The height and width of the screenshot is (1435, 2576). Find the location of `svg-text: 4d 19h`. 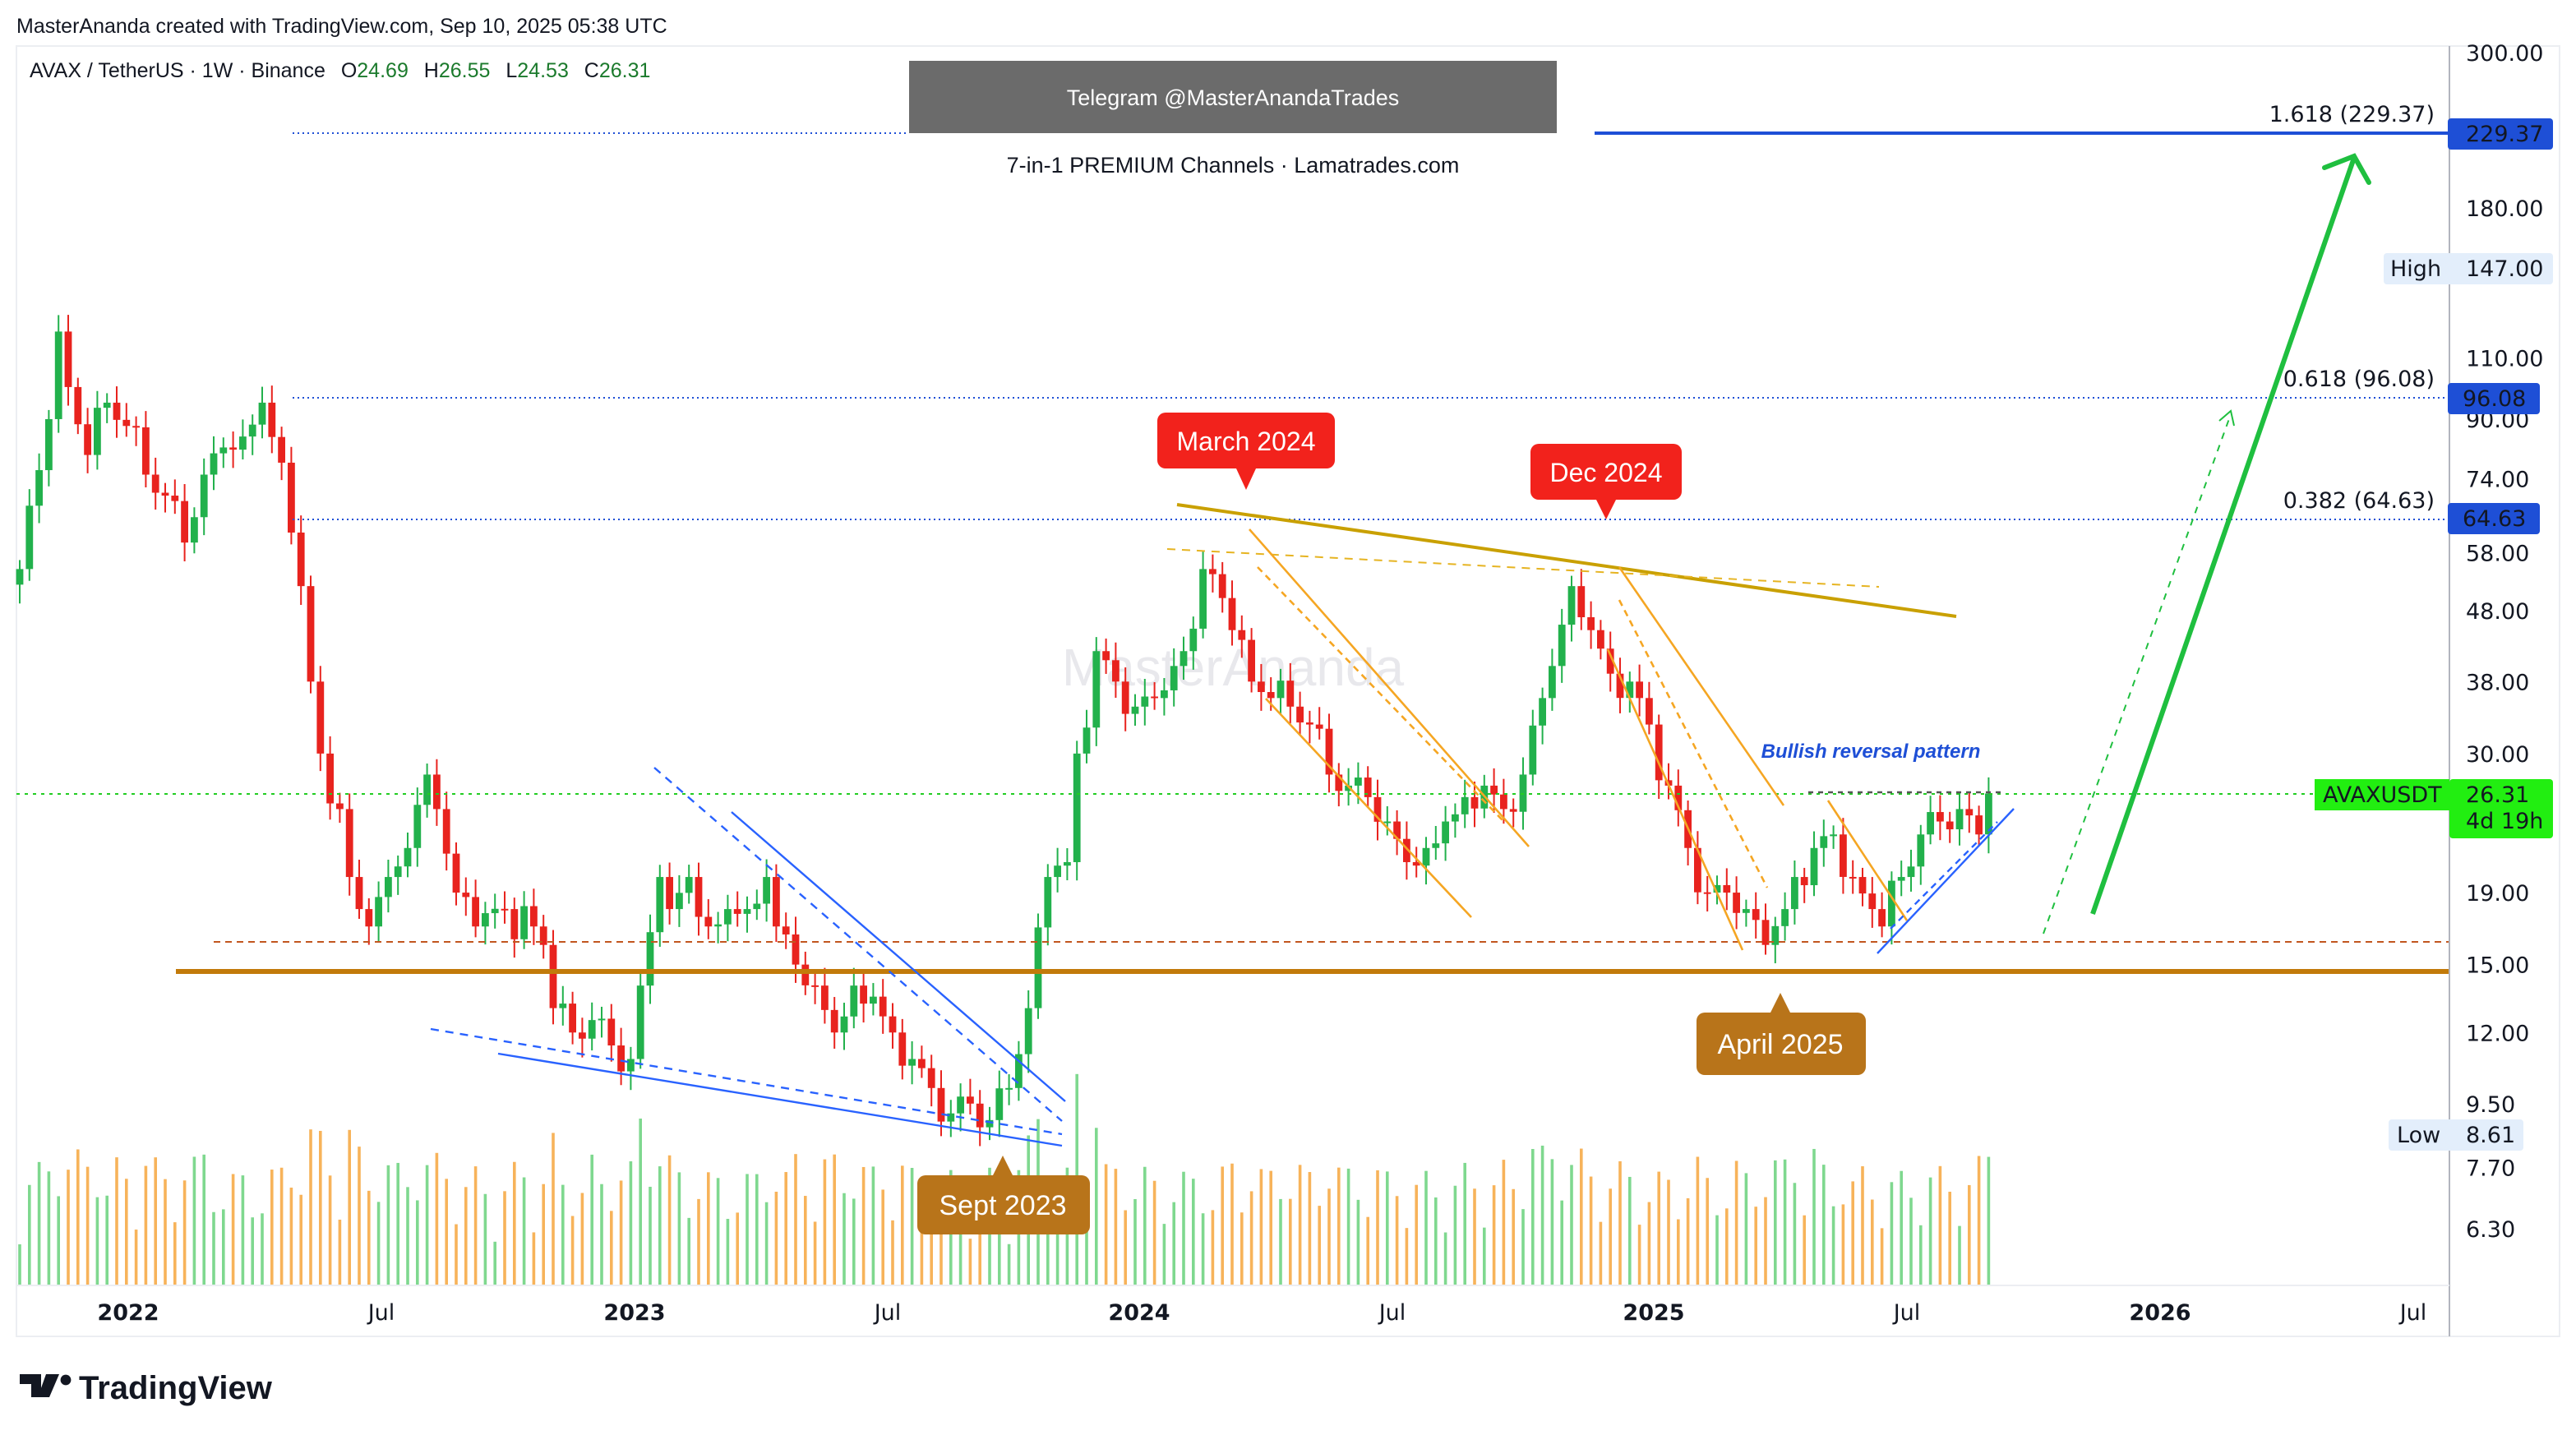

svg-text: 4d 19h is located at coordinates (2505, 821).